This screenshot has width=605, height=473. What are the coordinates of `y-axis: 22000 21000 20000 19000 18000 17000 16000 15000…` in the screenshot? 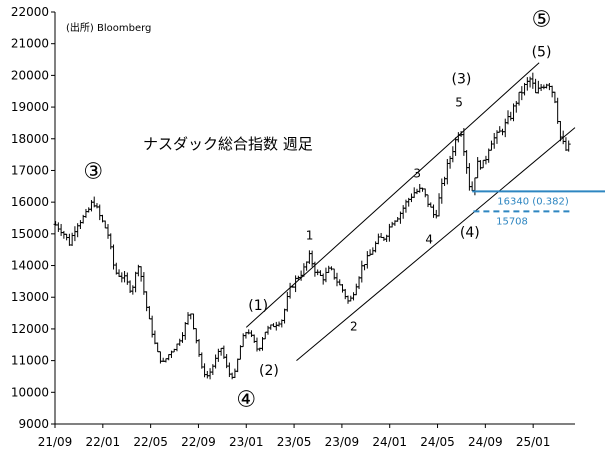 It's located at (33, 218).